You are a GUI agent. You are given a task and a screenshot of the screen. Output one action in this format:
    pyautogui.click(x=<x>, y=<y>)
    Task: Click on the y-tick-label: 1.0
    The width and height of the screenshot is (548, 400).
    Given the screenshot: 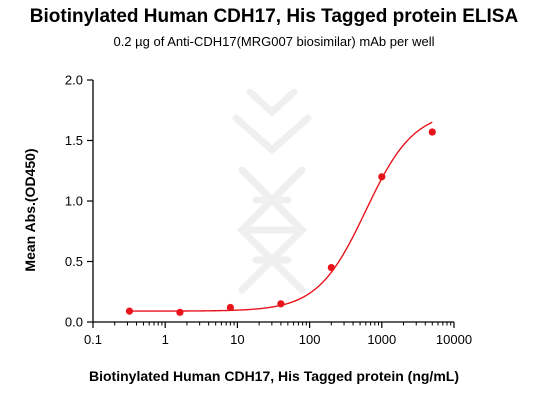 What is the action you would take?
    pyautogui.click(x=74, y=201)
    